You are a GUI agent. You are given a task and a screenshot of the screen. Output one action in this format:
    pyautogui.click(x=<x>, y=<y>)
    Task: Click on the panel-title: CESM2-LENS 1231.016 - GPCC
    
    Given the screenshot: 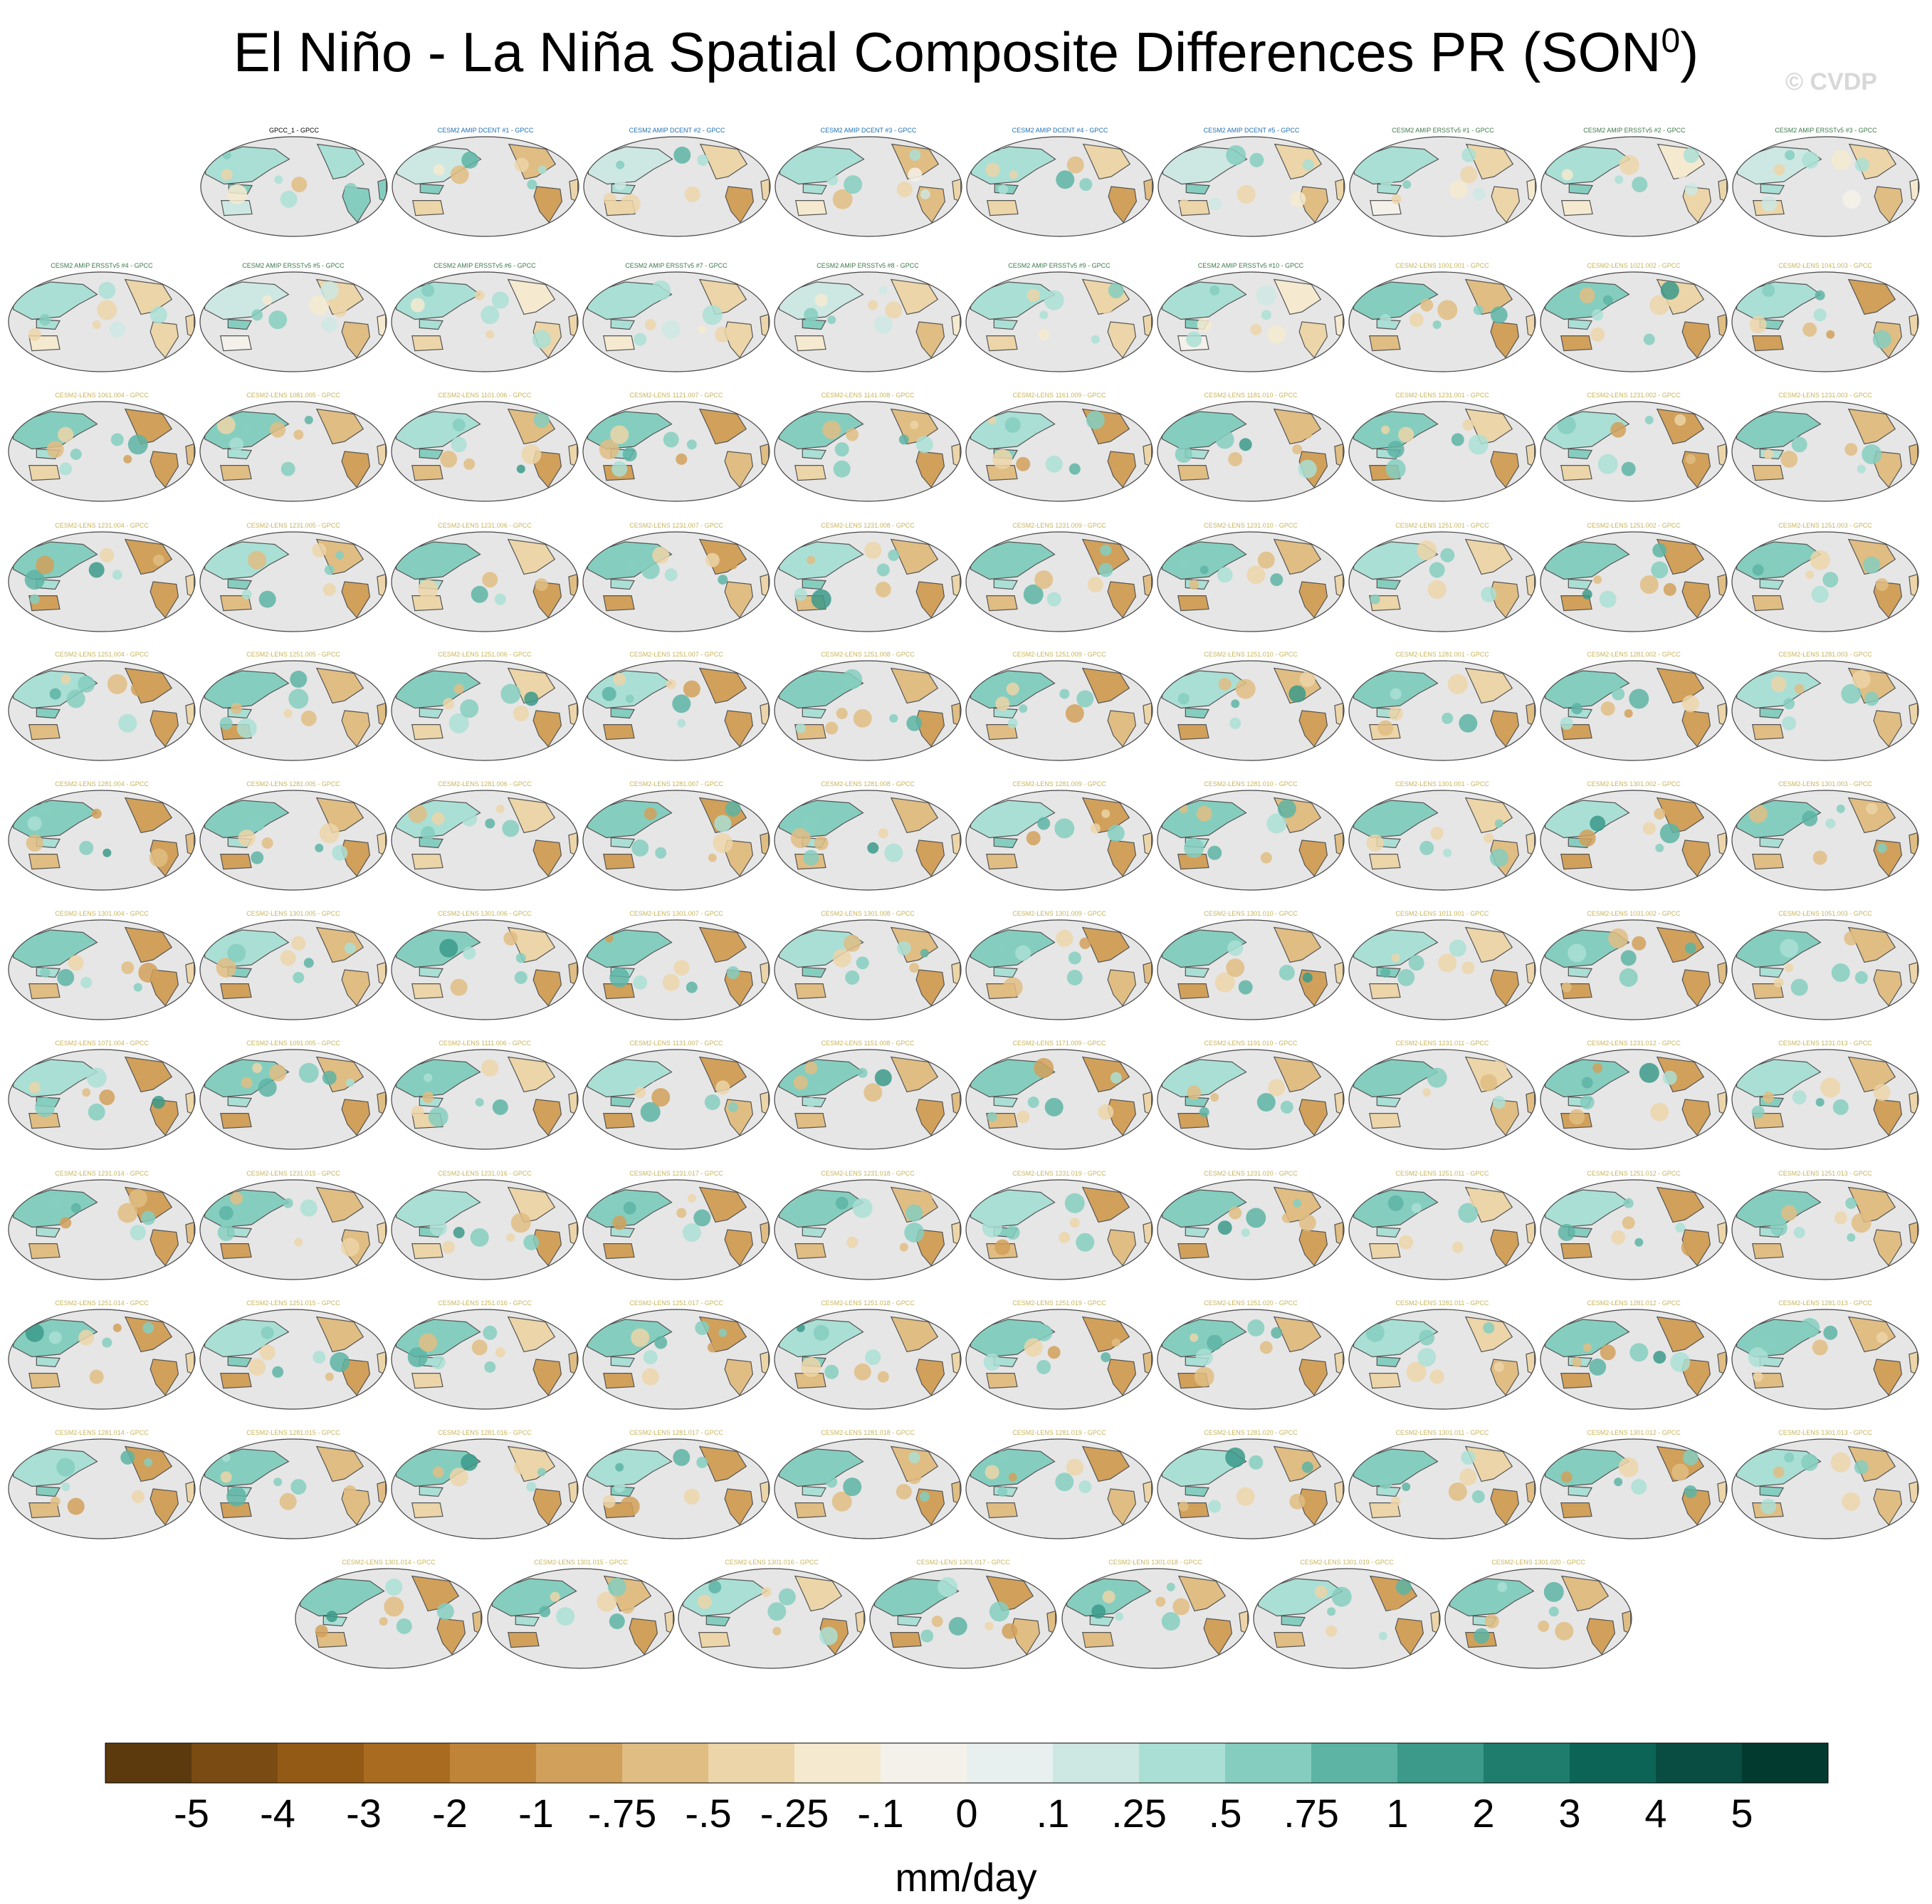 What is the action you would take?
    pyautogui.click(x=485, y=1173)
    